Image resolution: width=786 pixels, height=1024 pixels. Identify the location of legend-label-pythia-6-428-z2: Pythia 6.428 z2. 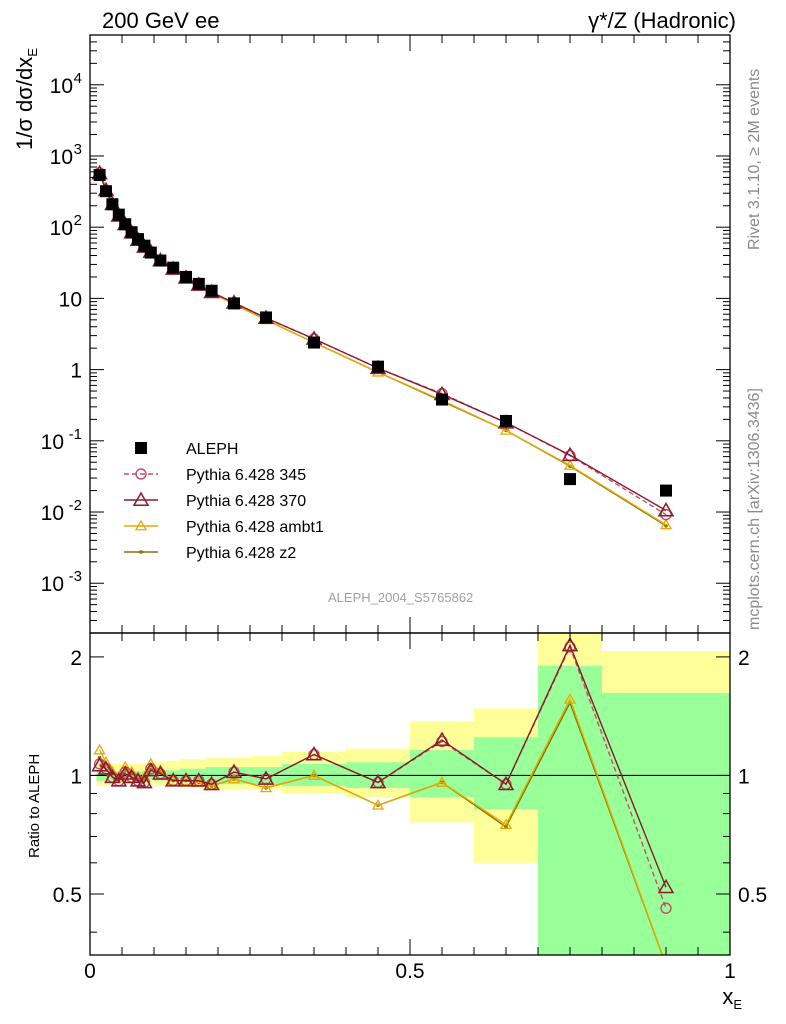
(241, 553).